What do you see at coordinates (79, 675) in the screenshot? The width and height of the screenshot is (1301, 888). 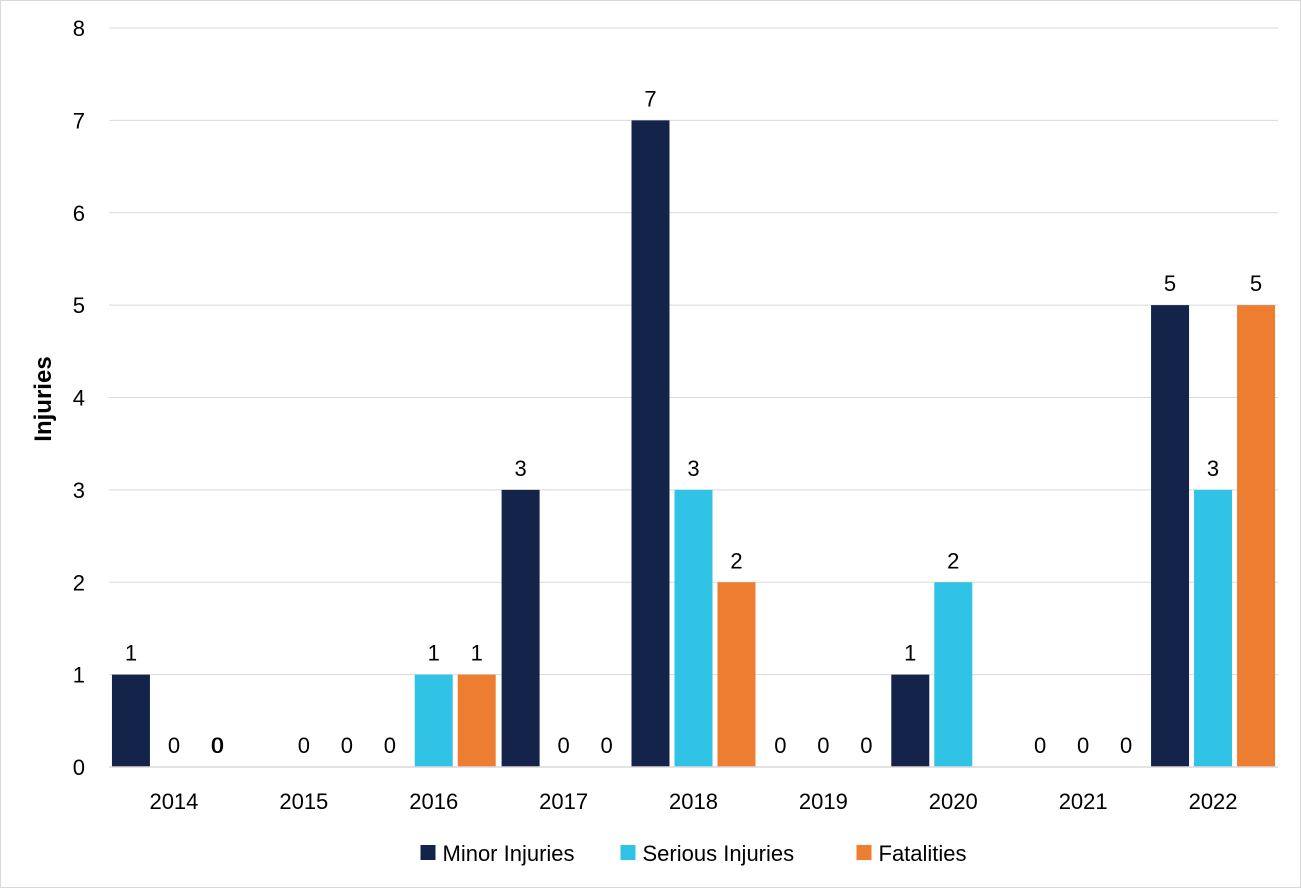 I see `y-tick-label: 1` at bounding box center [79, 675].